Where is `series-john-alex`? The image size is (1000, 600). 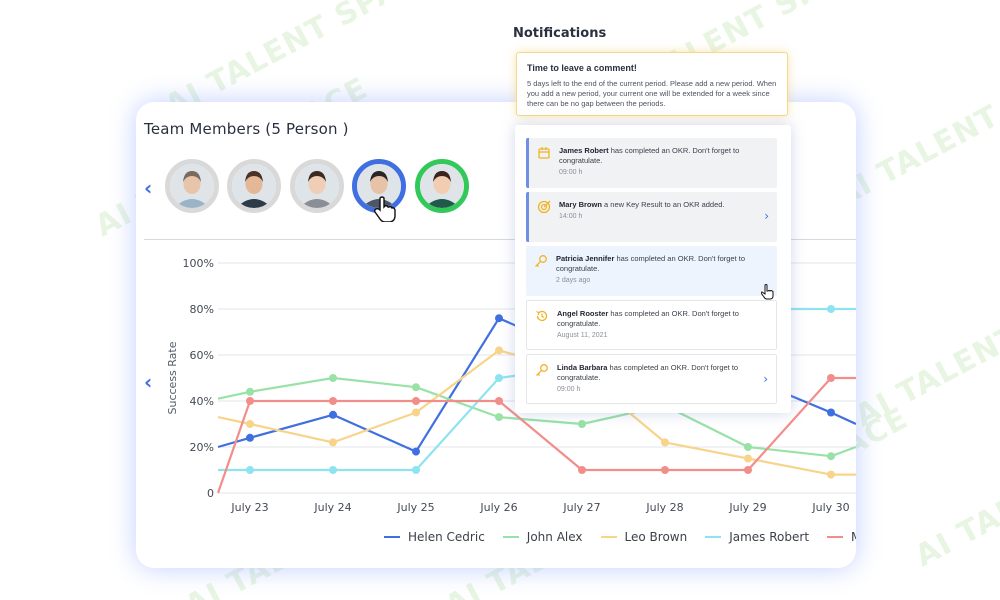 series-john-alex is located at coordinates (536, 417).